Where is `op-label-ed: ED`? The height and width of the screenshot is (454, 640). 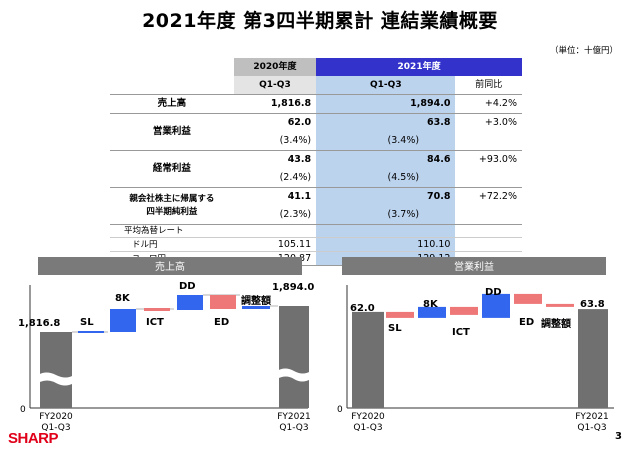 op-label-ed: ED is located at coordinates (526, 322).